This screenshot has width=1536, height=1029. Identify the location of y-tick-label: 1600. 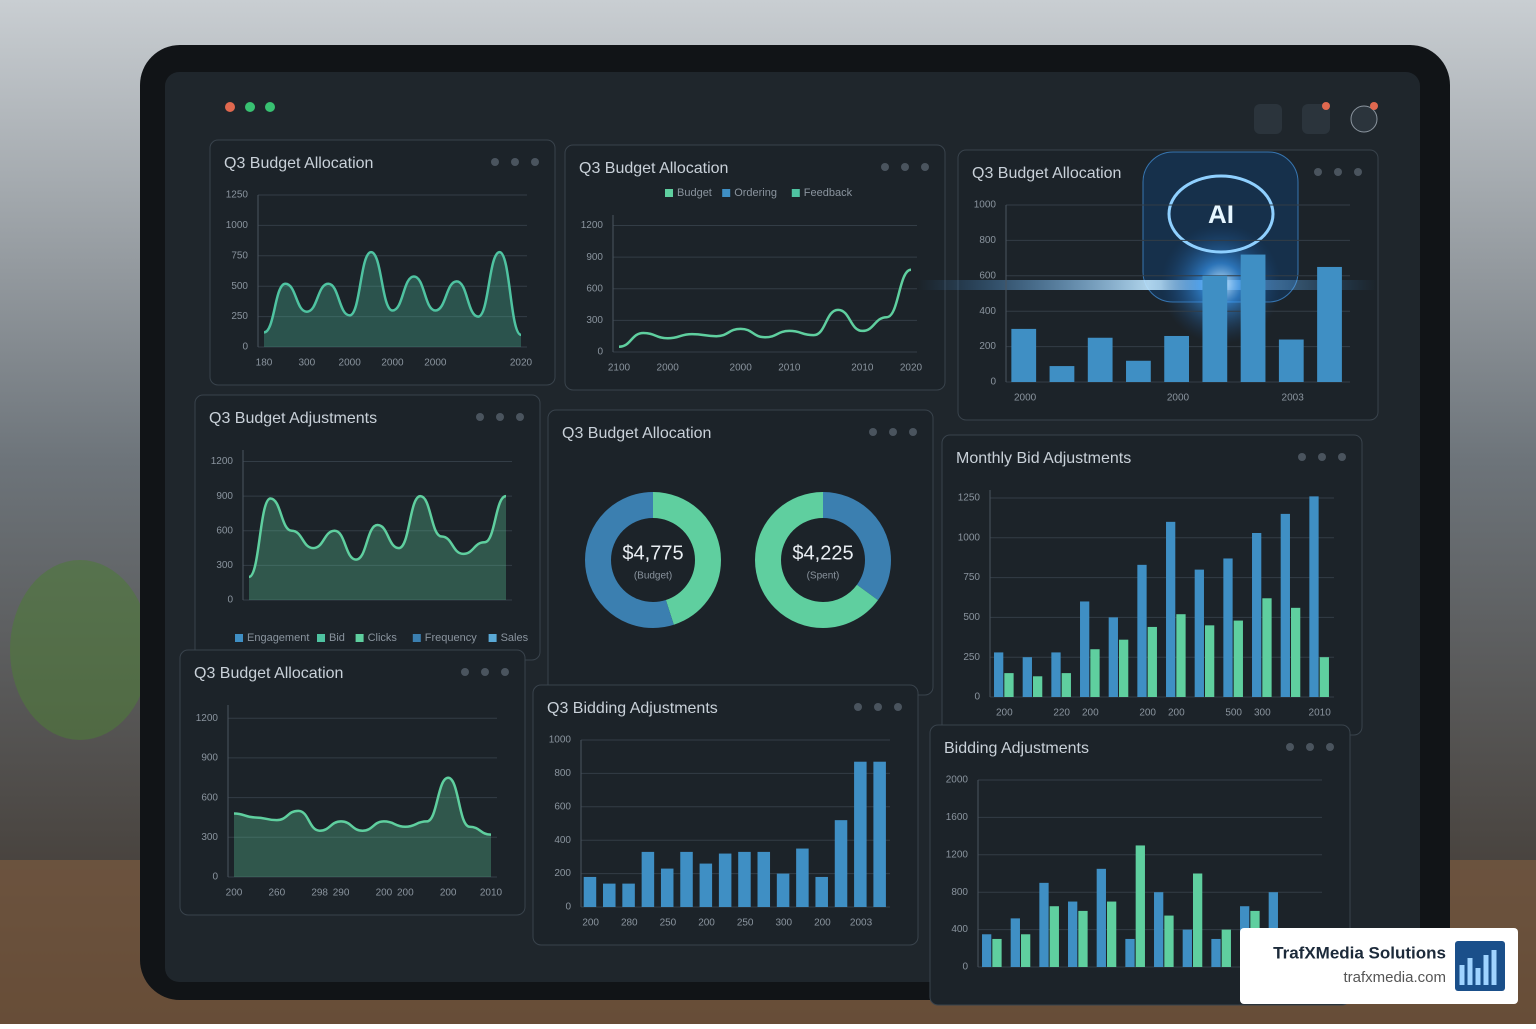
(957, 817).